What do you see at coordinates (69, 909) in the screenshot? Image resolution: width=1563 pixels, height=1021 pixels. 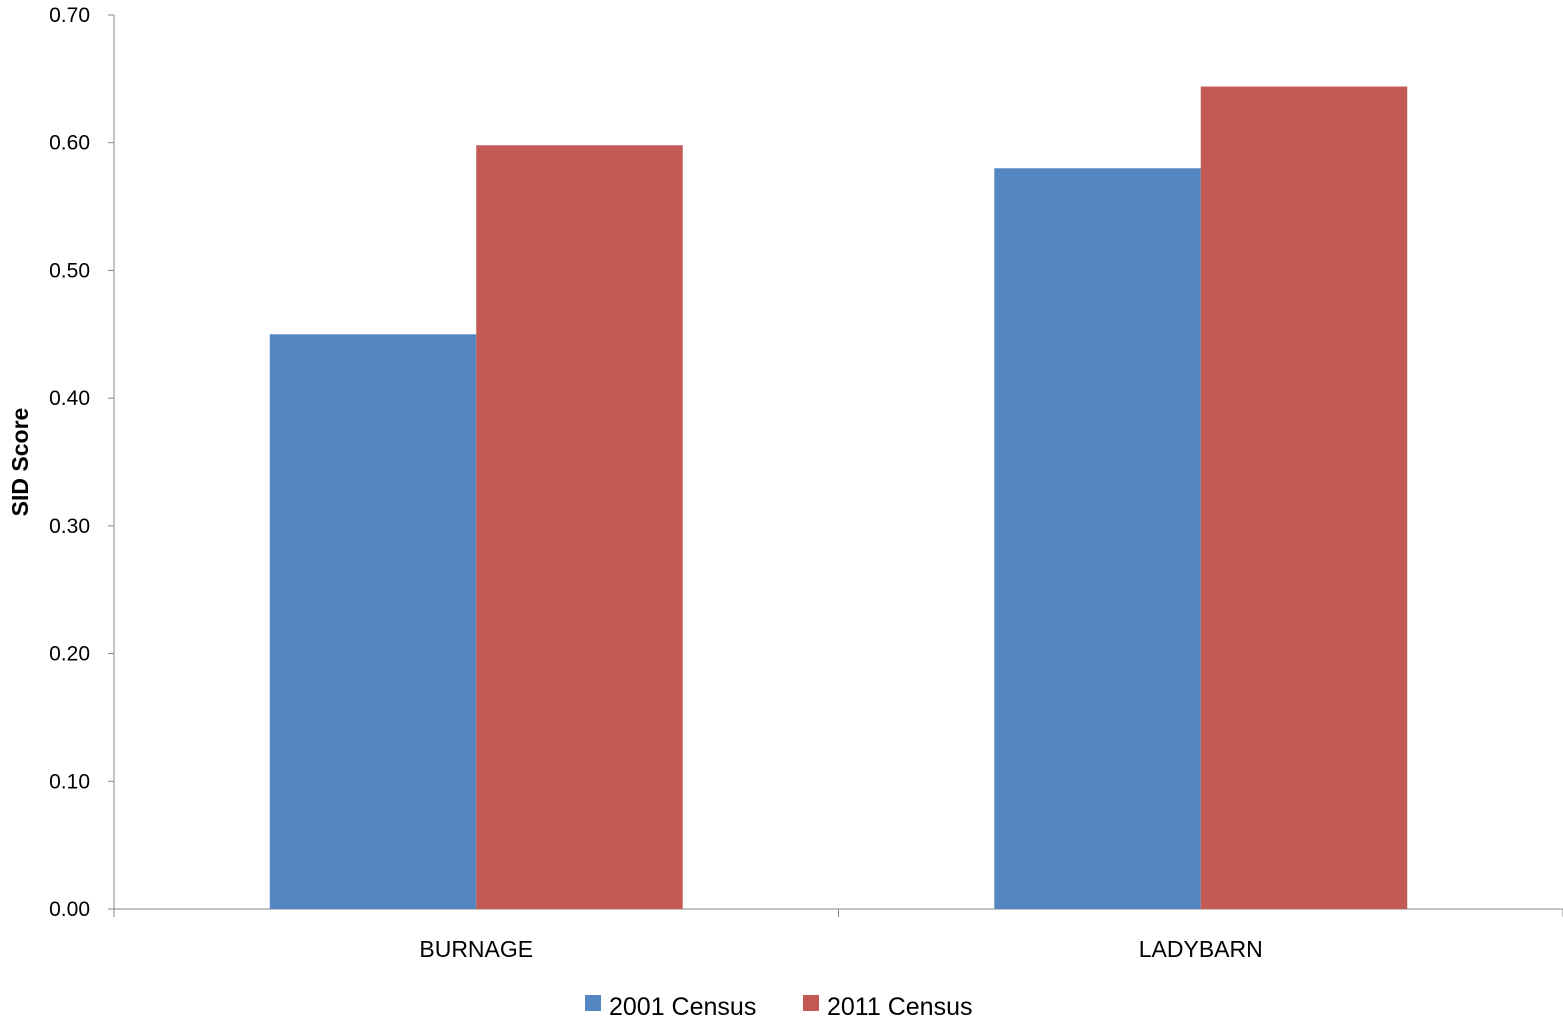 I see `y-tick-label: 0.00` at bounding box center [69, 909].